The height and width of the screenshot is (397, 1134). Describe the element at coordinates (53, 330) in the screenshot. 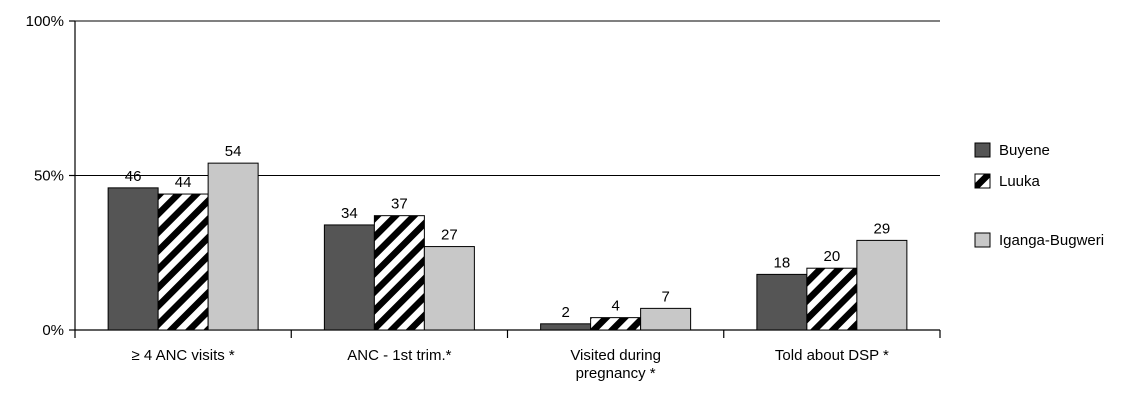

I see `y-tick-label: 0%` at that location.